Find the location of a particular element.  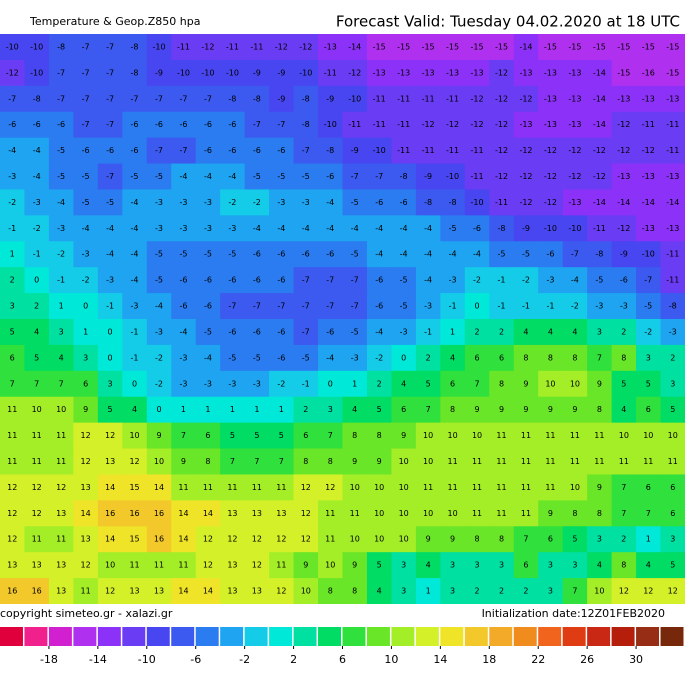

temp-value: -8 is located at coordinates (404, 176).